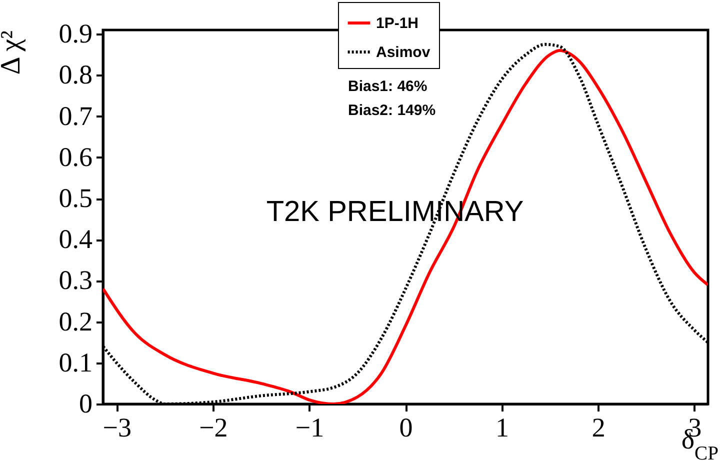 The height and width of the screenshot is (463, 720). What do you see at coordinates (75, 157) in the screenshot?
I see `y-tick-label: 0.6` at bounding box center [75, 157].